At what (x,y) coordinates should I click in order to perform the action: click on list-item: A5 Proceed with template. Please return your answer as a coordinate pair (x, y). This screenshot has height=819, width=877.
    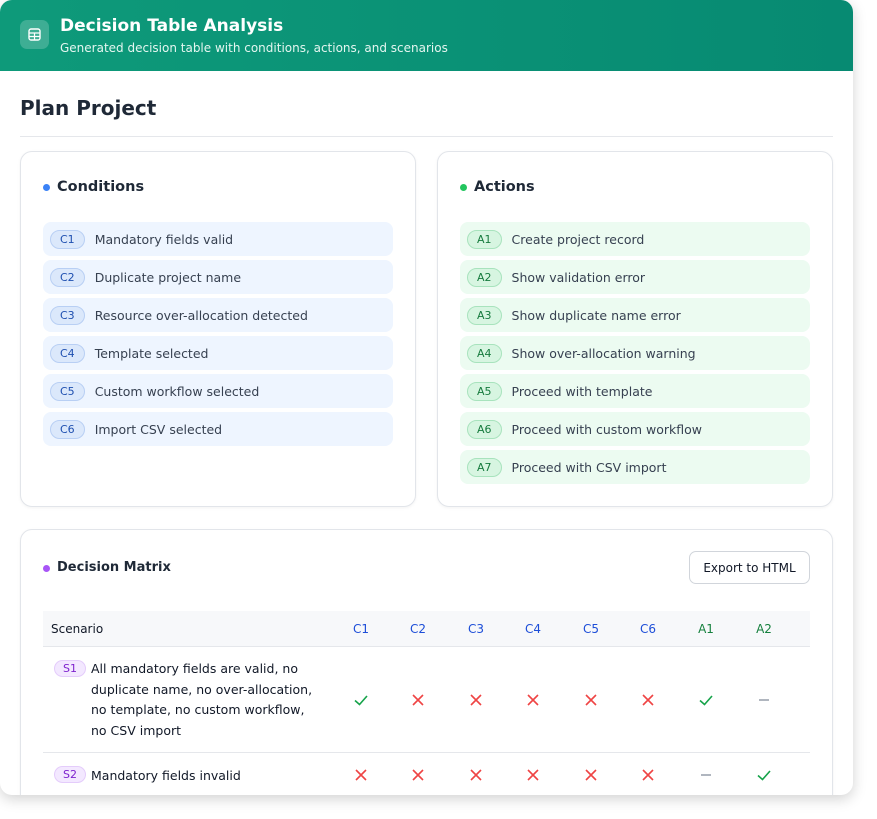
    Looking at the image, I should click on (635, 391).